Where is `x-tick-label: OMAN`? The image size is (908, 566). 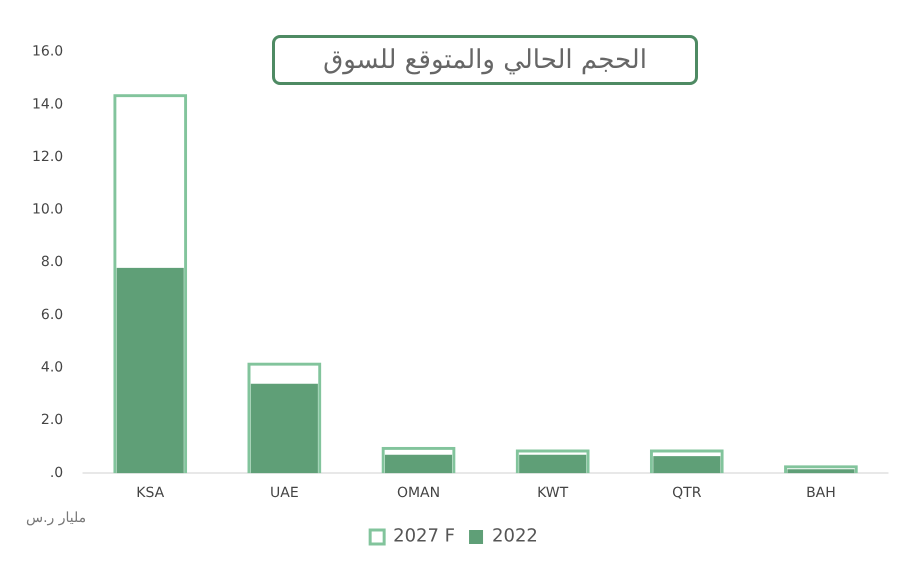 x-tick-label: OMAN is located at coordinates (418, 493).